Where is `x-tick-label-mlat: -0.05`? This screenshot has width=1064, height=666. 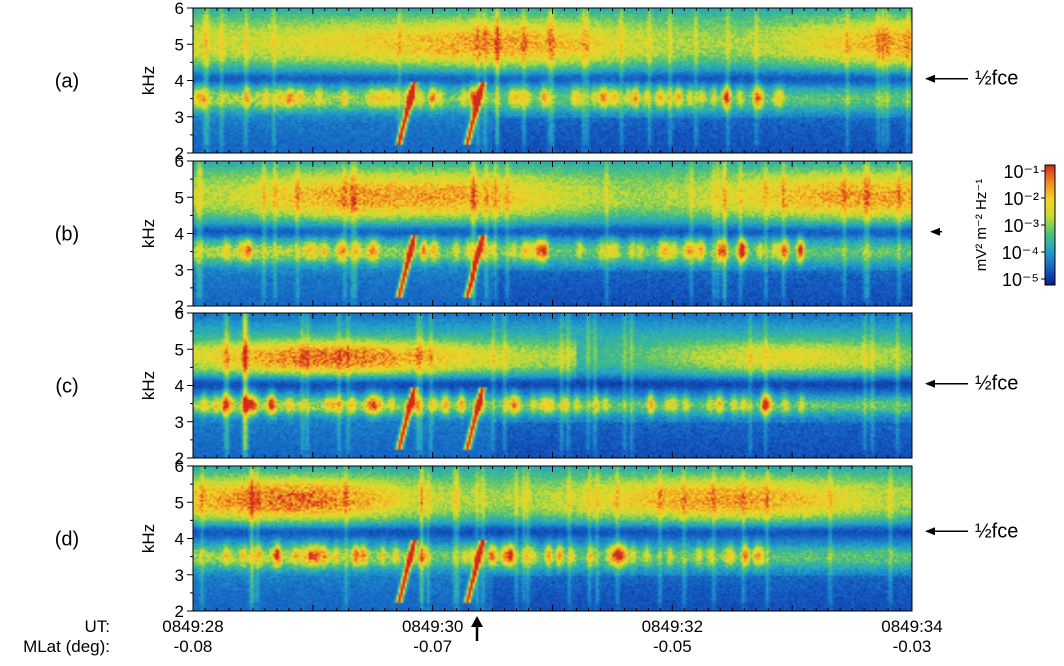 x-tick-label-mlat: -0.05 is located at coordinates (672, 646).